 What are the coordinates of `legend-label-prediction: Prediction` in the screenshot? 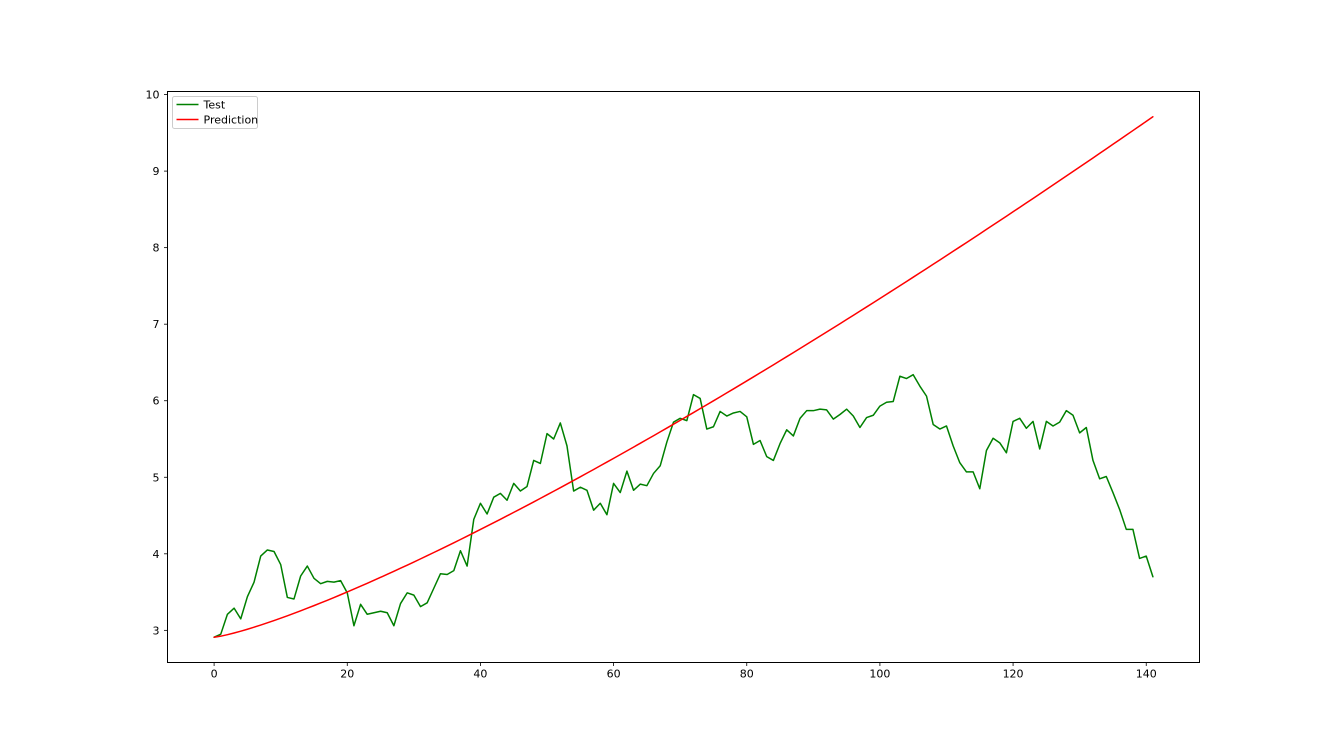 It's located at (231, 120).